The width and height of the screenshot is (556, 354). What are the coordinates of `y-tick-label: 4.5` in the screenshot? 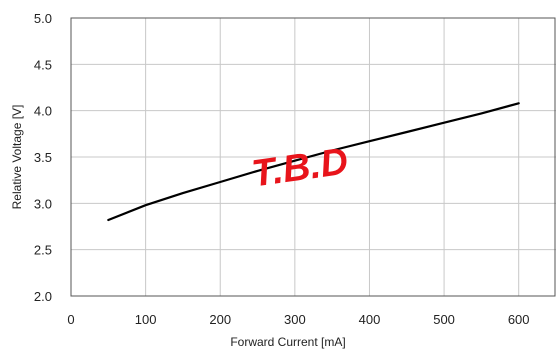 It's located at (43, 64).